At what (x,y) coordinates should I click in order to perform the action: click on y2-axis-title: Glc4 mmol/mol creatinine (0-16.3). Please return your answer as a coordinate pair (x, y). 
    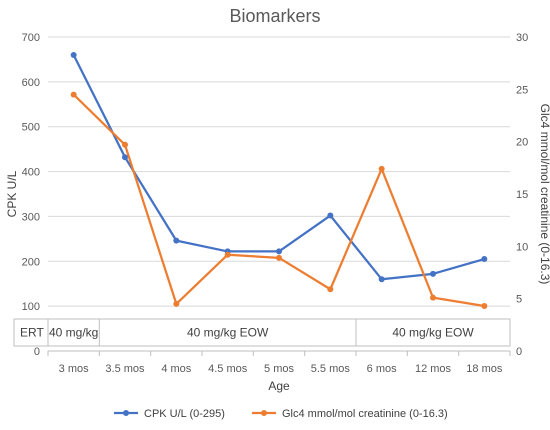
    Looking at the image, I should click on (544, 194).